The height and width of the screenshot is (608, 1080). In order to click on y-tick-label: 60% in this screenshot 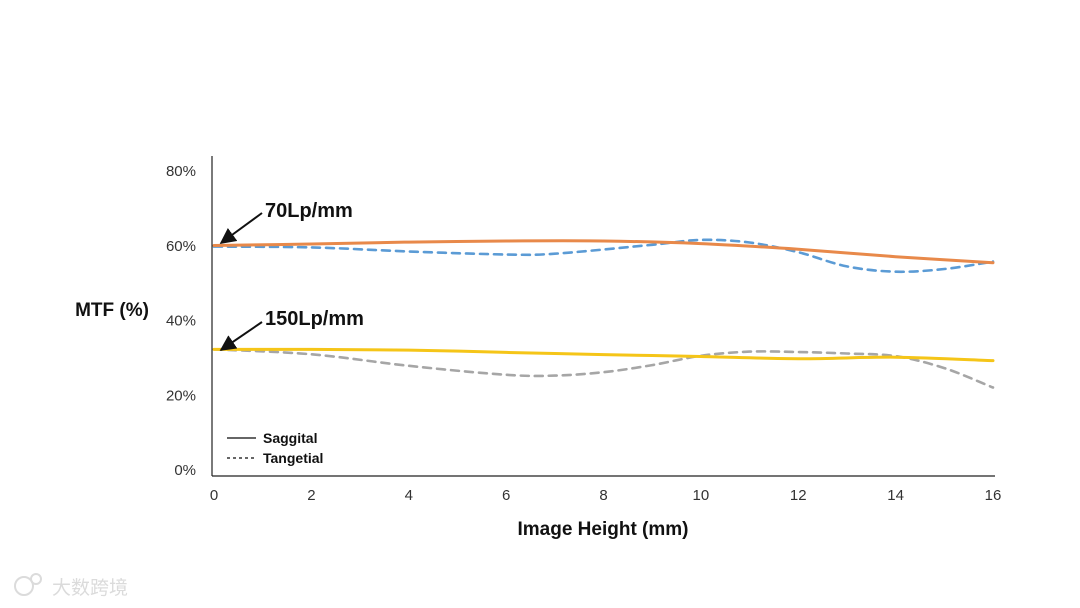, I will do `click(181, 246)`.